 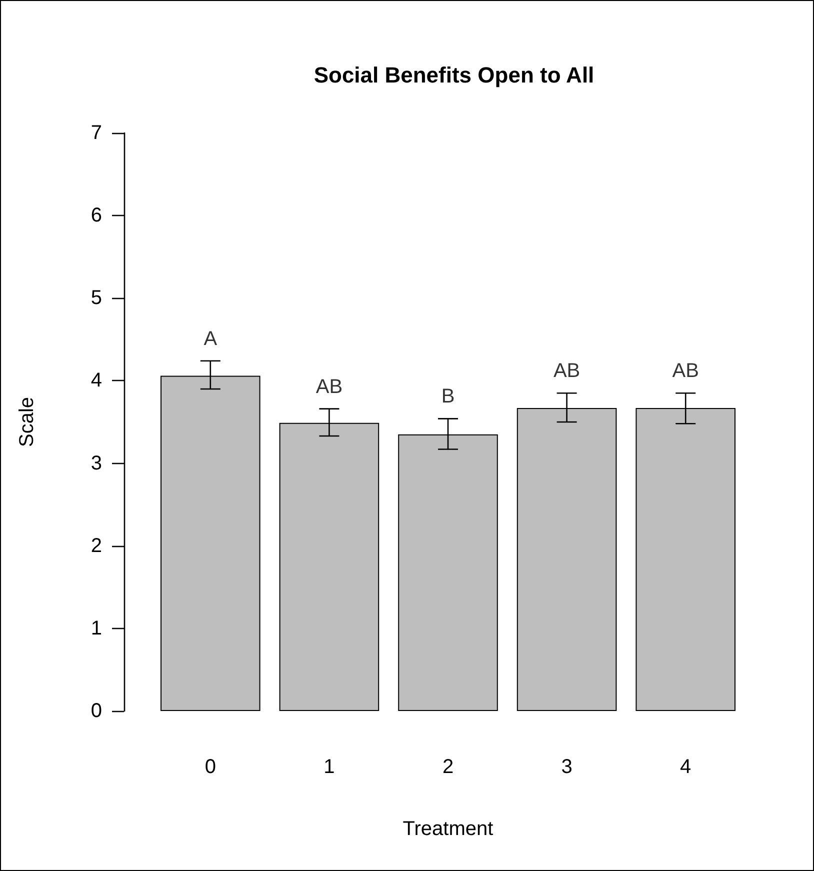 What do you see at coordinates (211, 339) in the screenshot?
I see `annotation: A` at bounding box center [211, 339].